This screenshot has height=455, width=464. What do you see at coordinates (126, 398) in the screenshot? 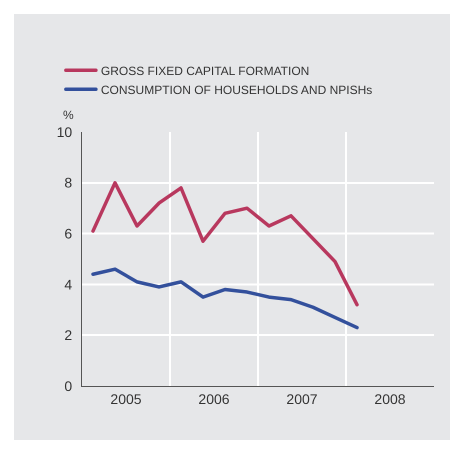
I see `x-tick-label: 2005` at bounding box center [126, 398].